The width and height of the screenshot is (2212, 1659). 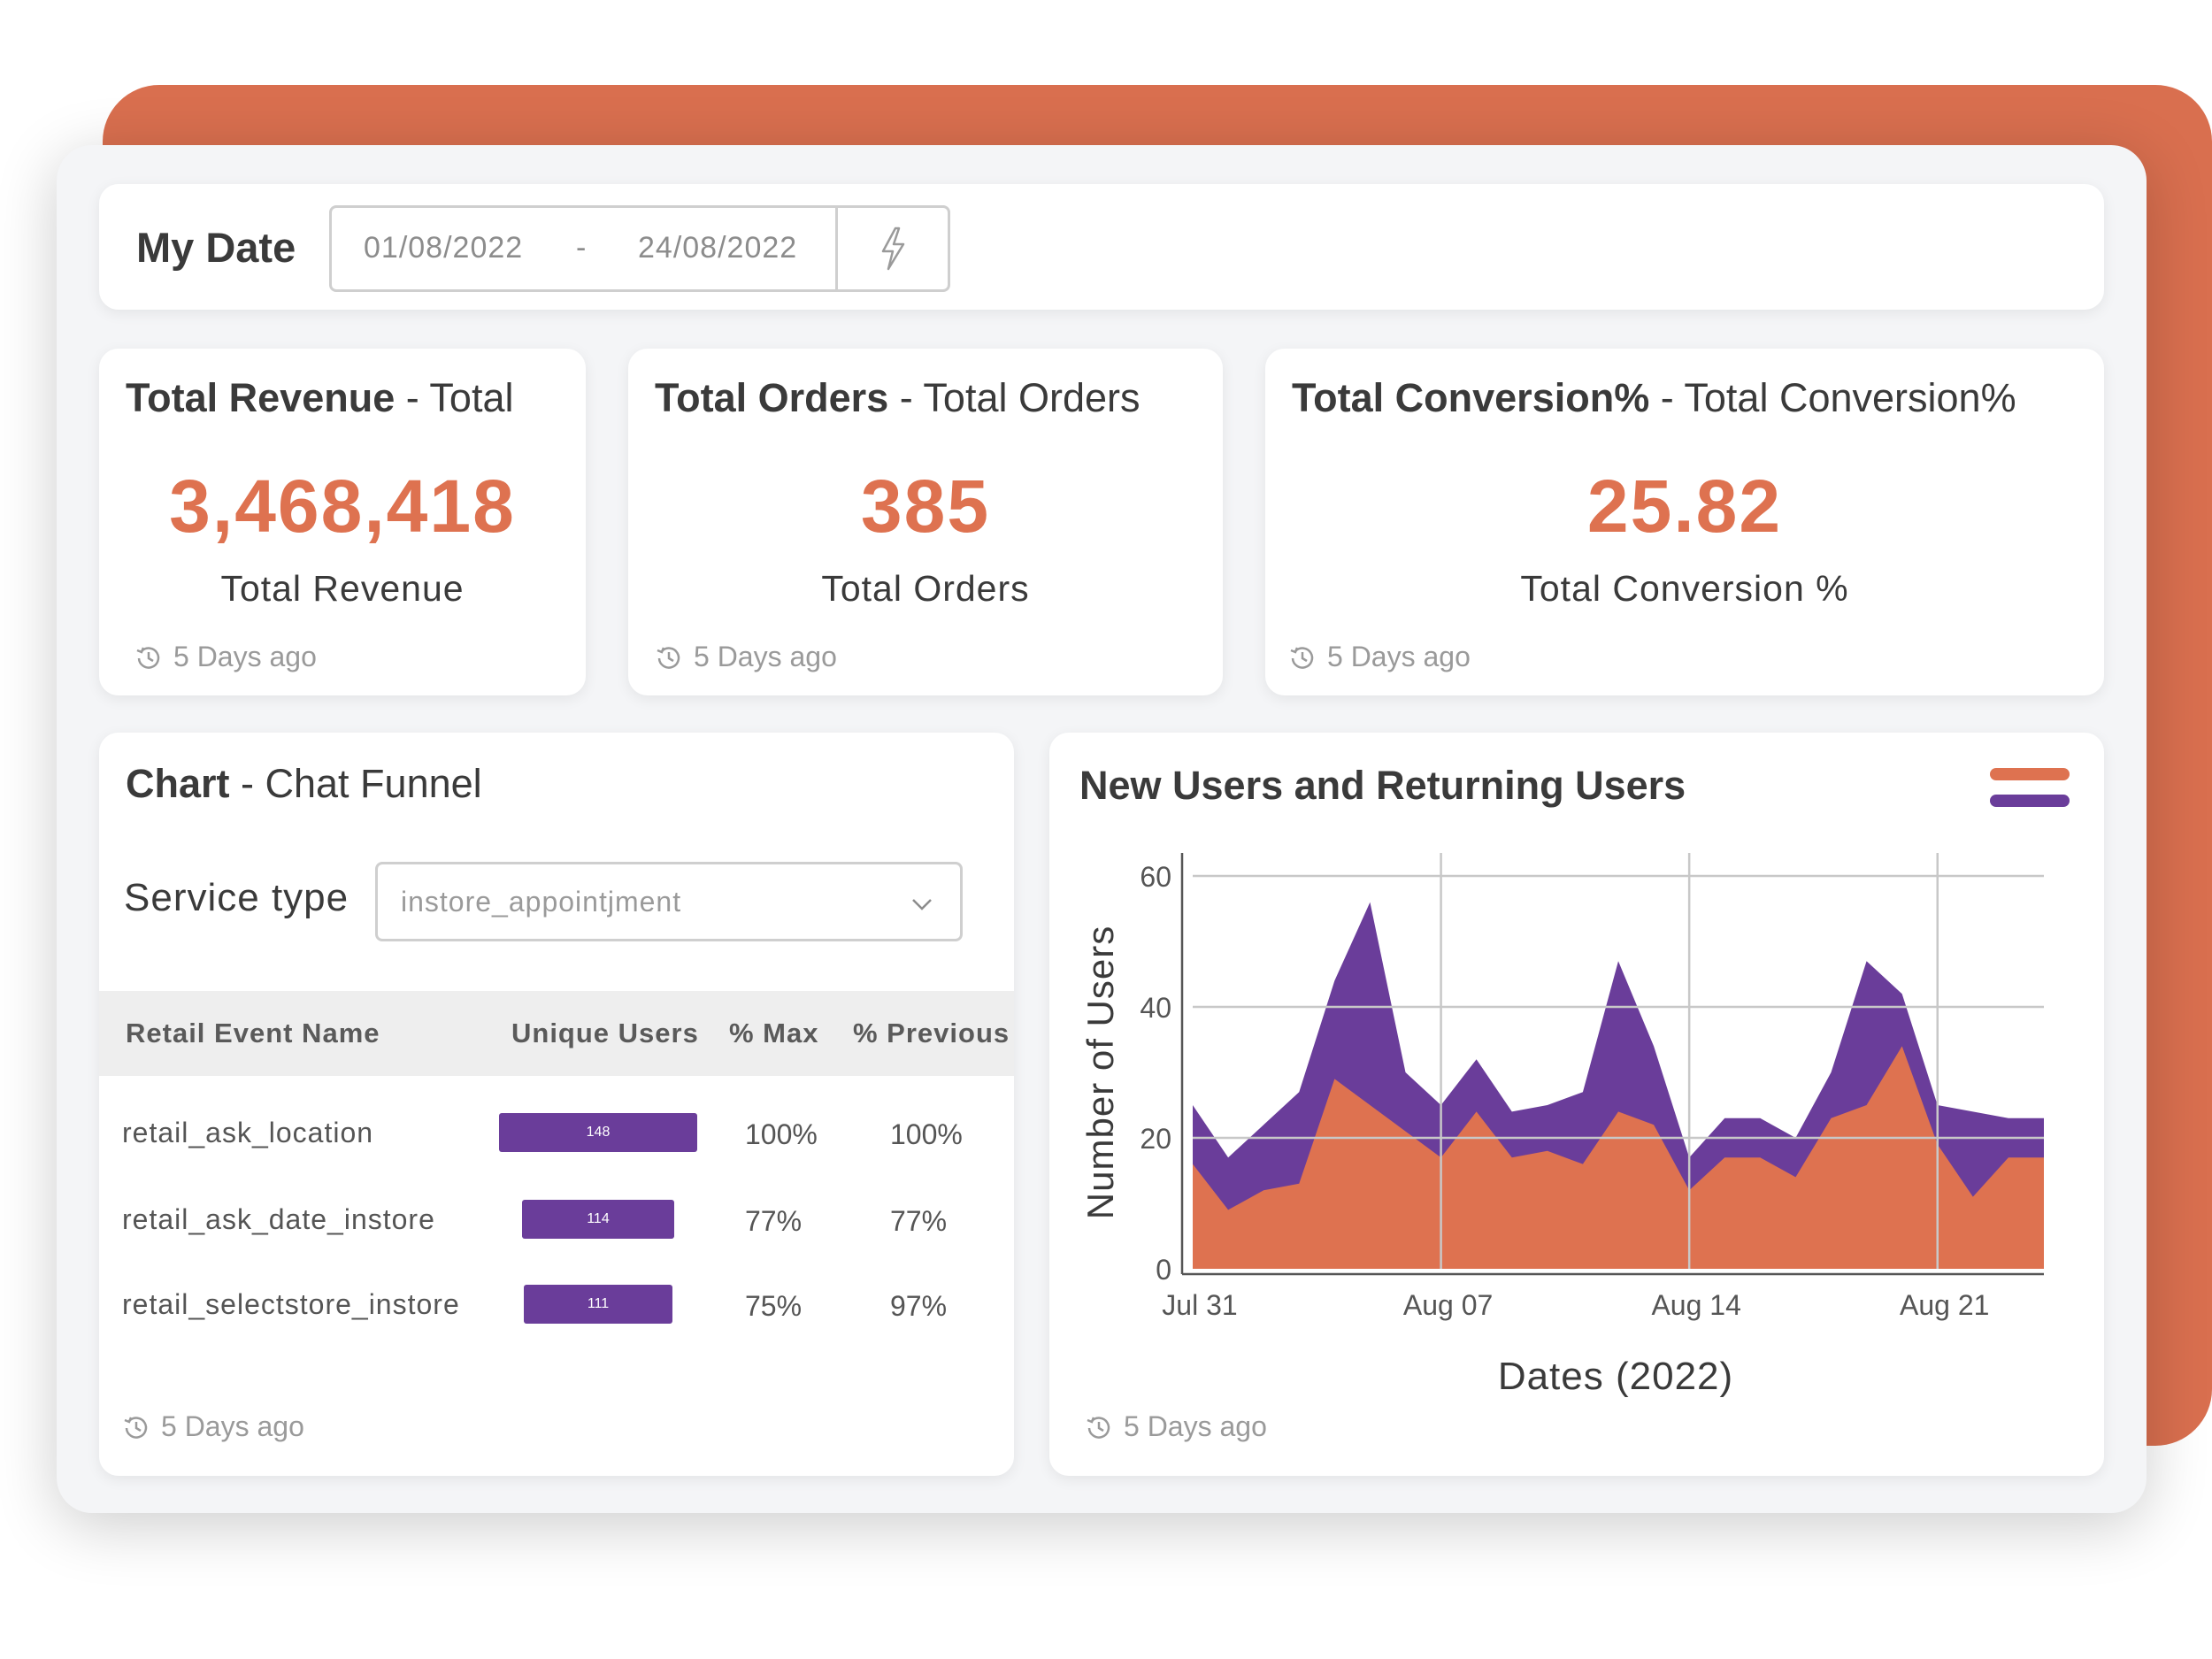 I want to click on unique-users-bar: 148, so click(x=598, y=1133).